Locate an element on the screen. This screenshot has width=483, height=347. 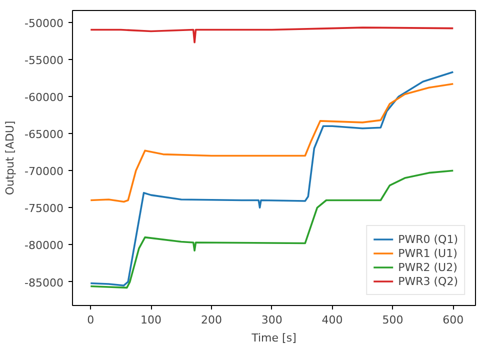
y-tick-label: -75000 is located at coordinates (44, 209).